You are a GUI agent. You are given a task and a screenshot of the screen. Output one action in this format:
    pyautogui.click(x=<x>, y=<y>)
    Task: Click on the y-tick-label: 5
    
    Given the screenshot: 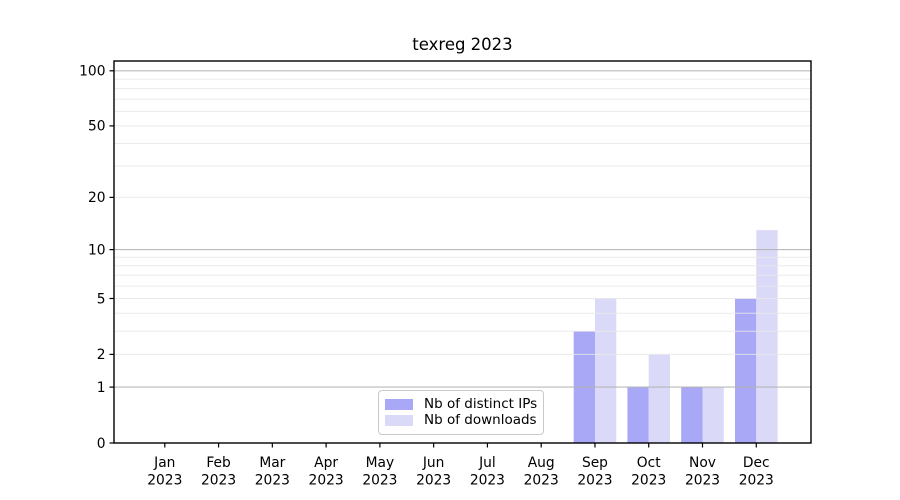 What is the action you would take?
    pyautogui.click(x=101, y=299)
    